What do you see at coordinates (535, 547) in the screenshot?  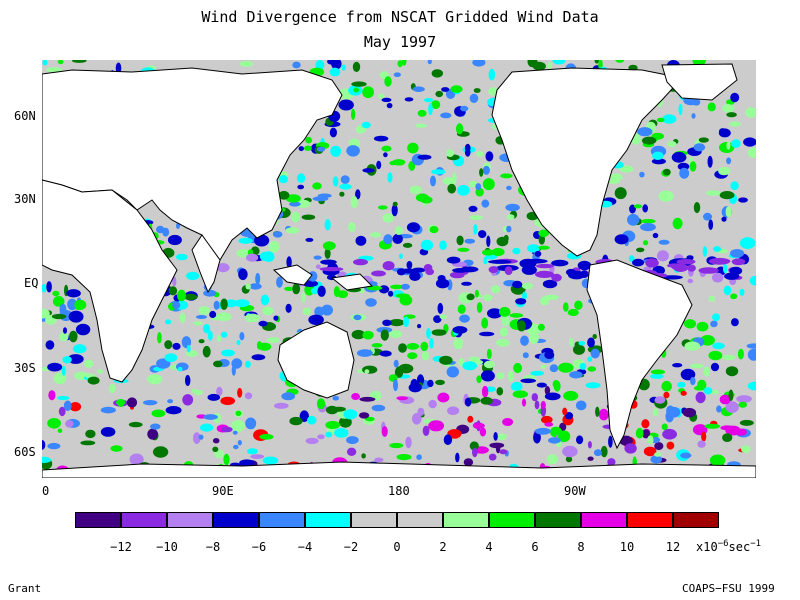 I see `colorbar-tick-label: 6` at bounding box center [535, 547].